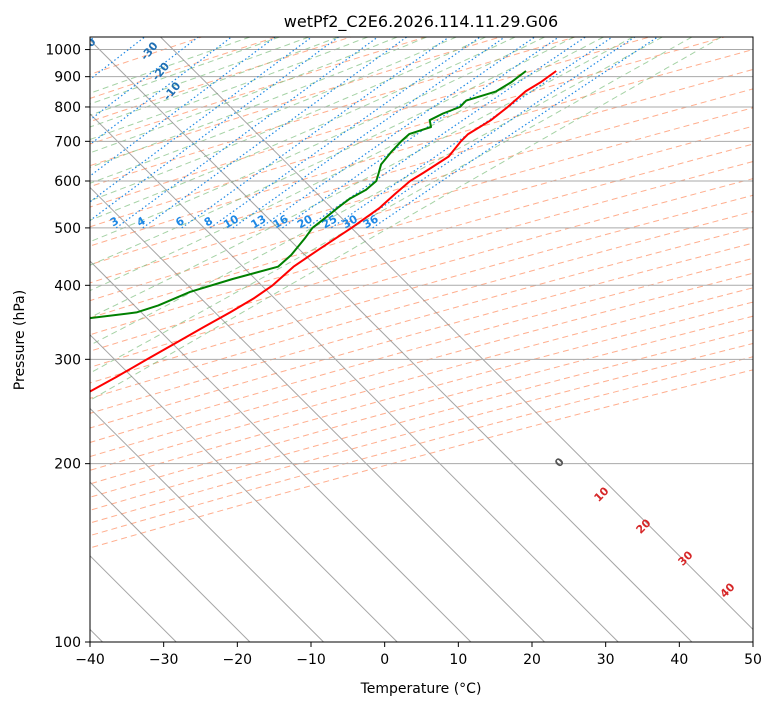 This screenshot has width=775, height=708. I want to click on y-tick-label: 900, so click(67, 78).